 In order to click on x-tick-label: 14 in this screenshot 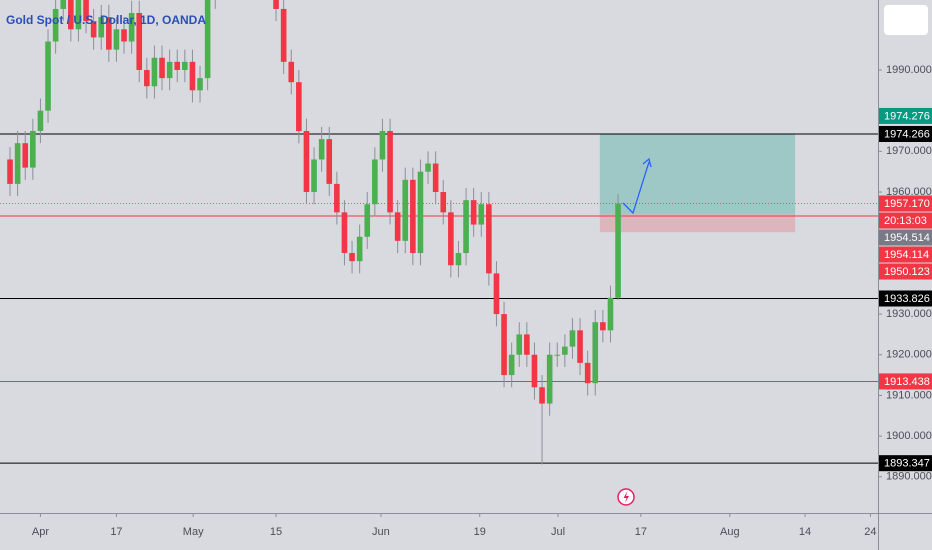, I will do `click(805, 532)`.